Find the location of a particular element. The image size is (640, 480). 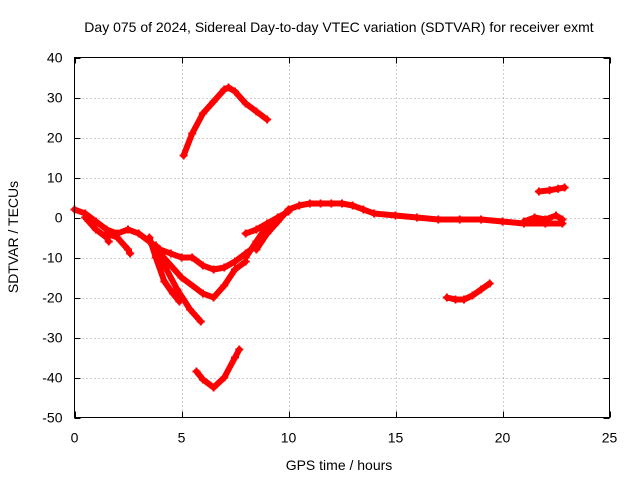

series-arc-late-low is located at coordinates (468, 291).